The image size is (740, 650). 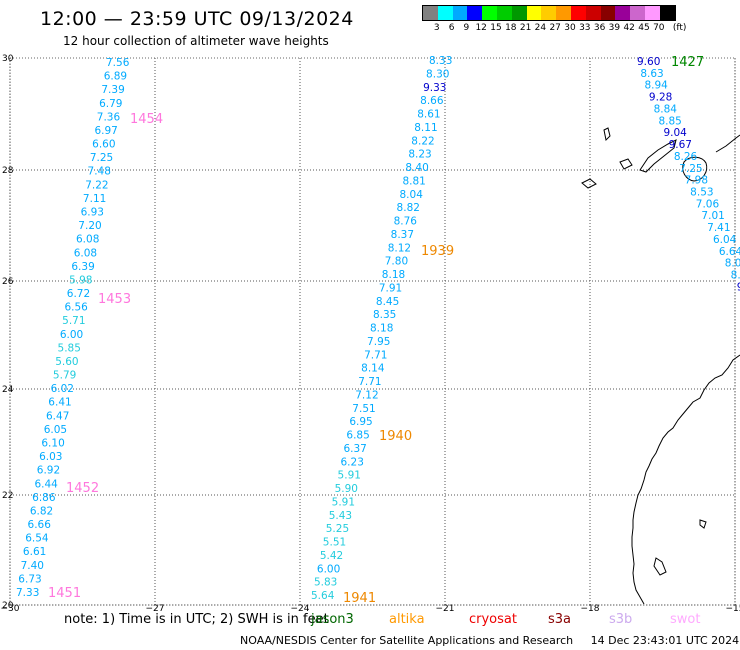 What do you see at coordinates (708, 204) in the screenshot?
I see `wave-height-value: 7.06` at bounding box center [708, 204].